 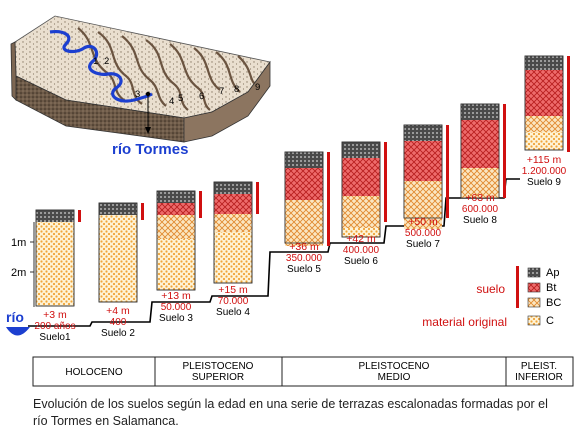 What do you see at coordinates (15, 317) in the screenshot?
I see `river-label-small: río` at bounding box center [15, 317].